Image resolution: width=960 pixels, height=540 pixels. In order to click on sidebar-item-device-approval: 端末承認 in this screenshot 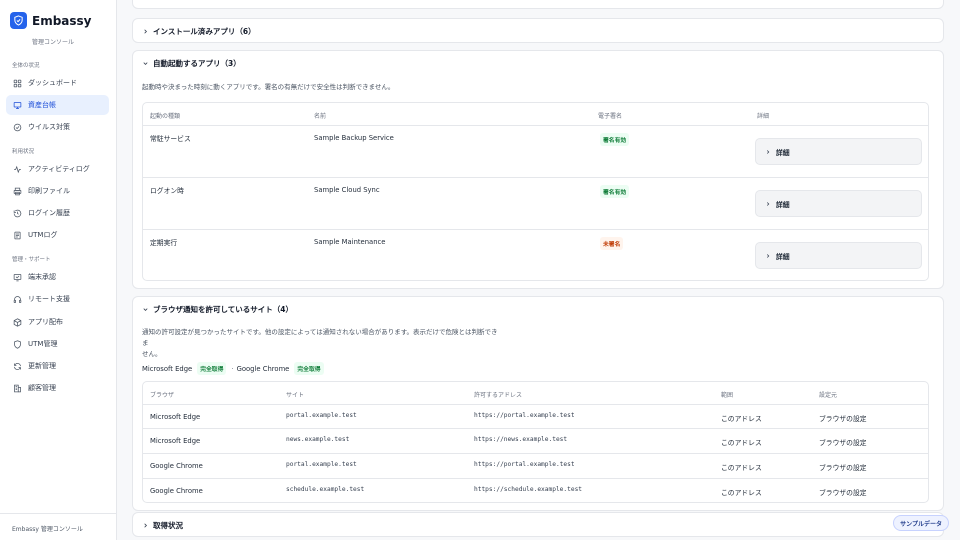, I will do `click(57, 277)`.